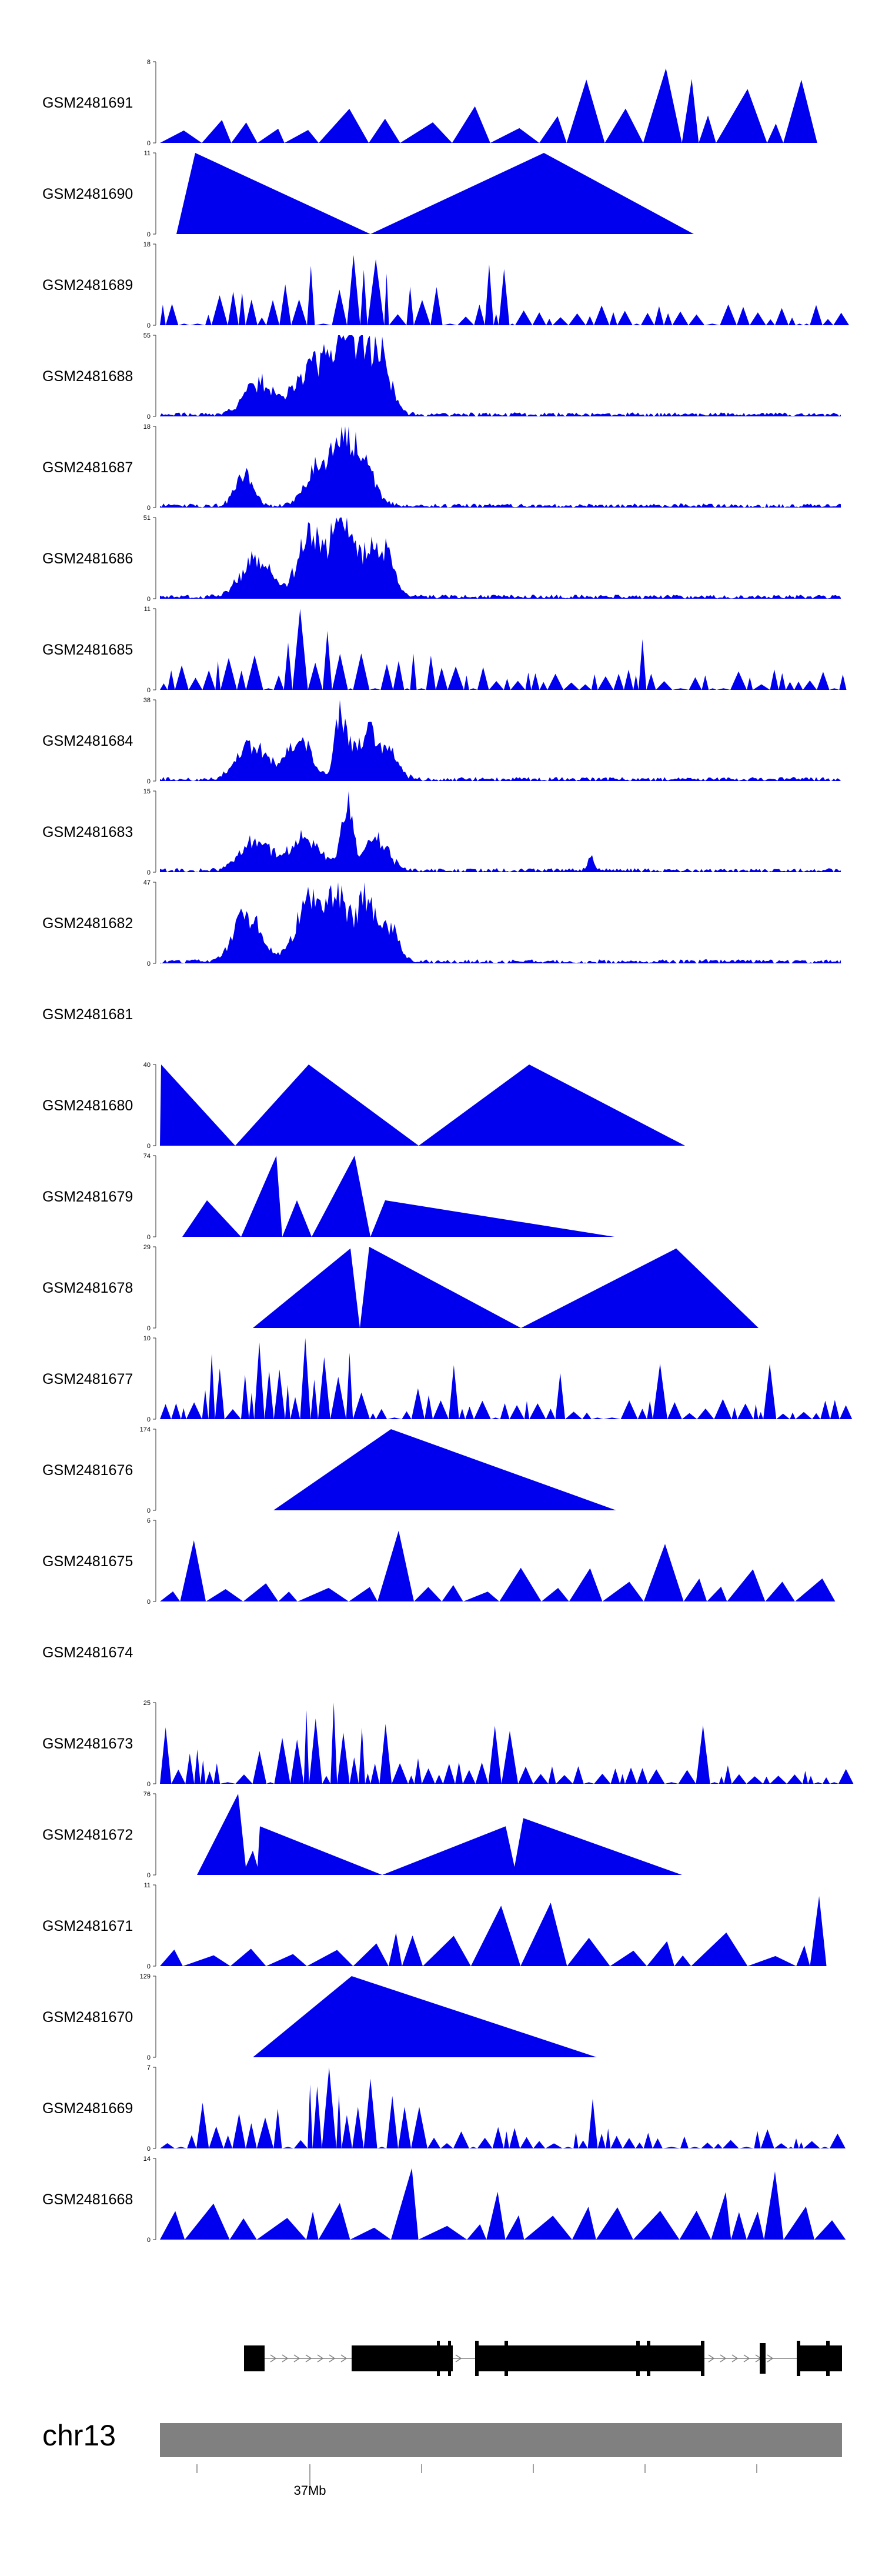  What do you see at coordinates (147, 1065) in the screenshot?
I see `y-axis-max-label: 40` at bounding box center [147, 1065].